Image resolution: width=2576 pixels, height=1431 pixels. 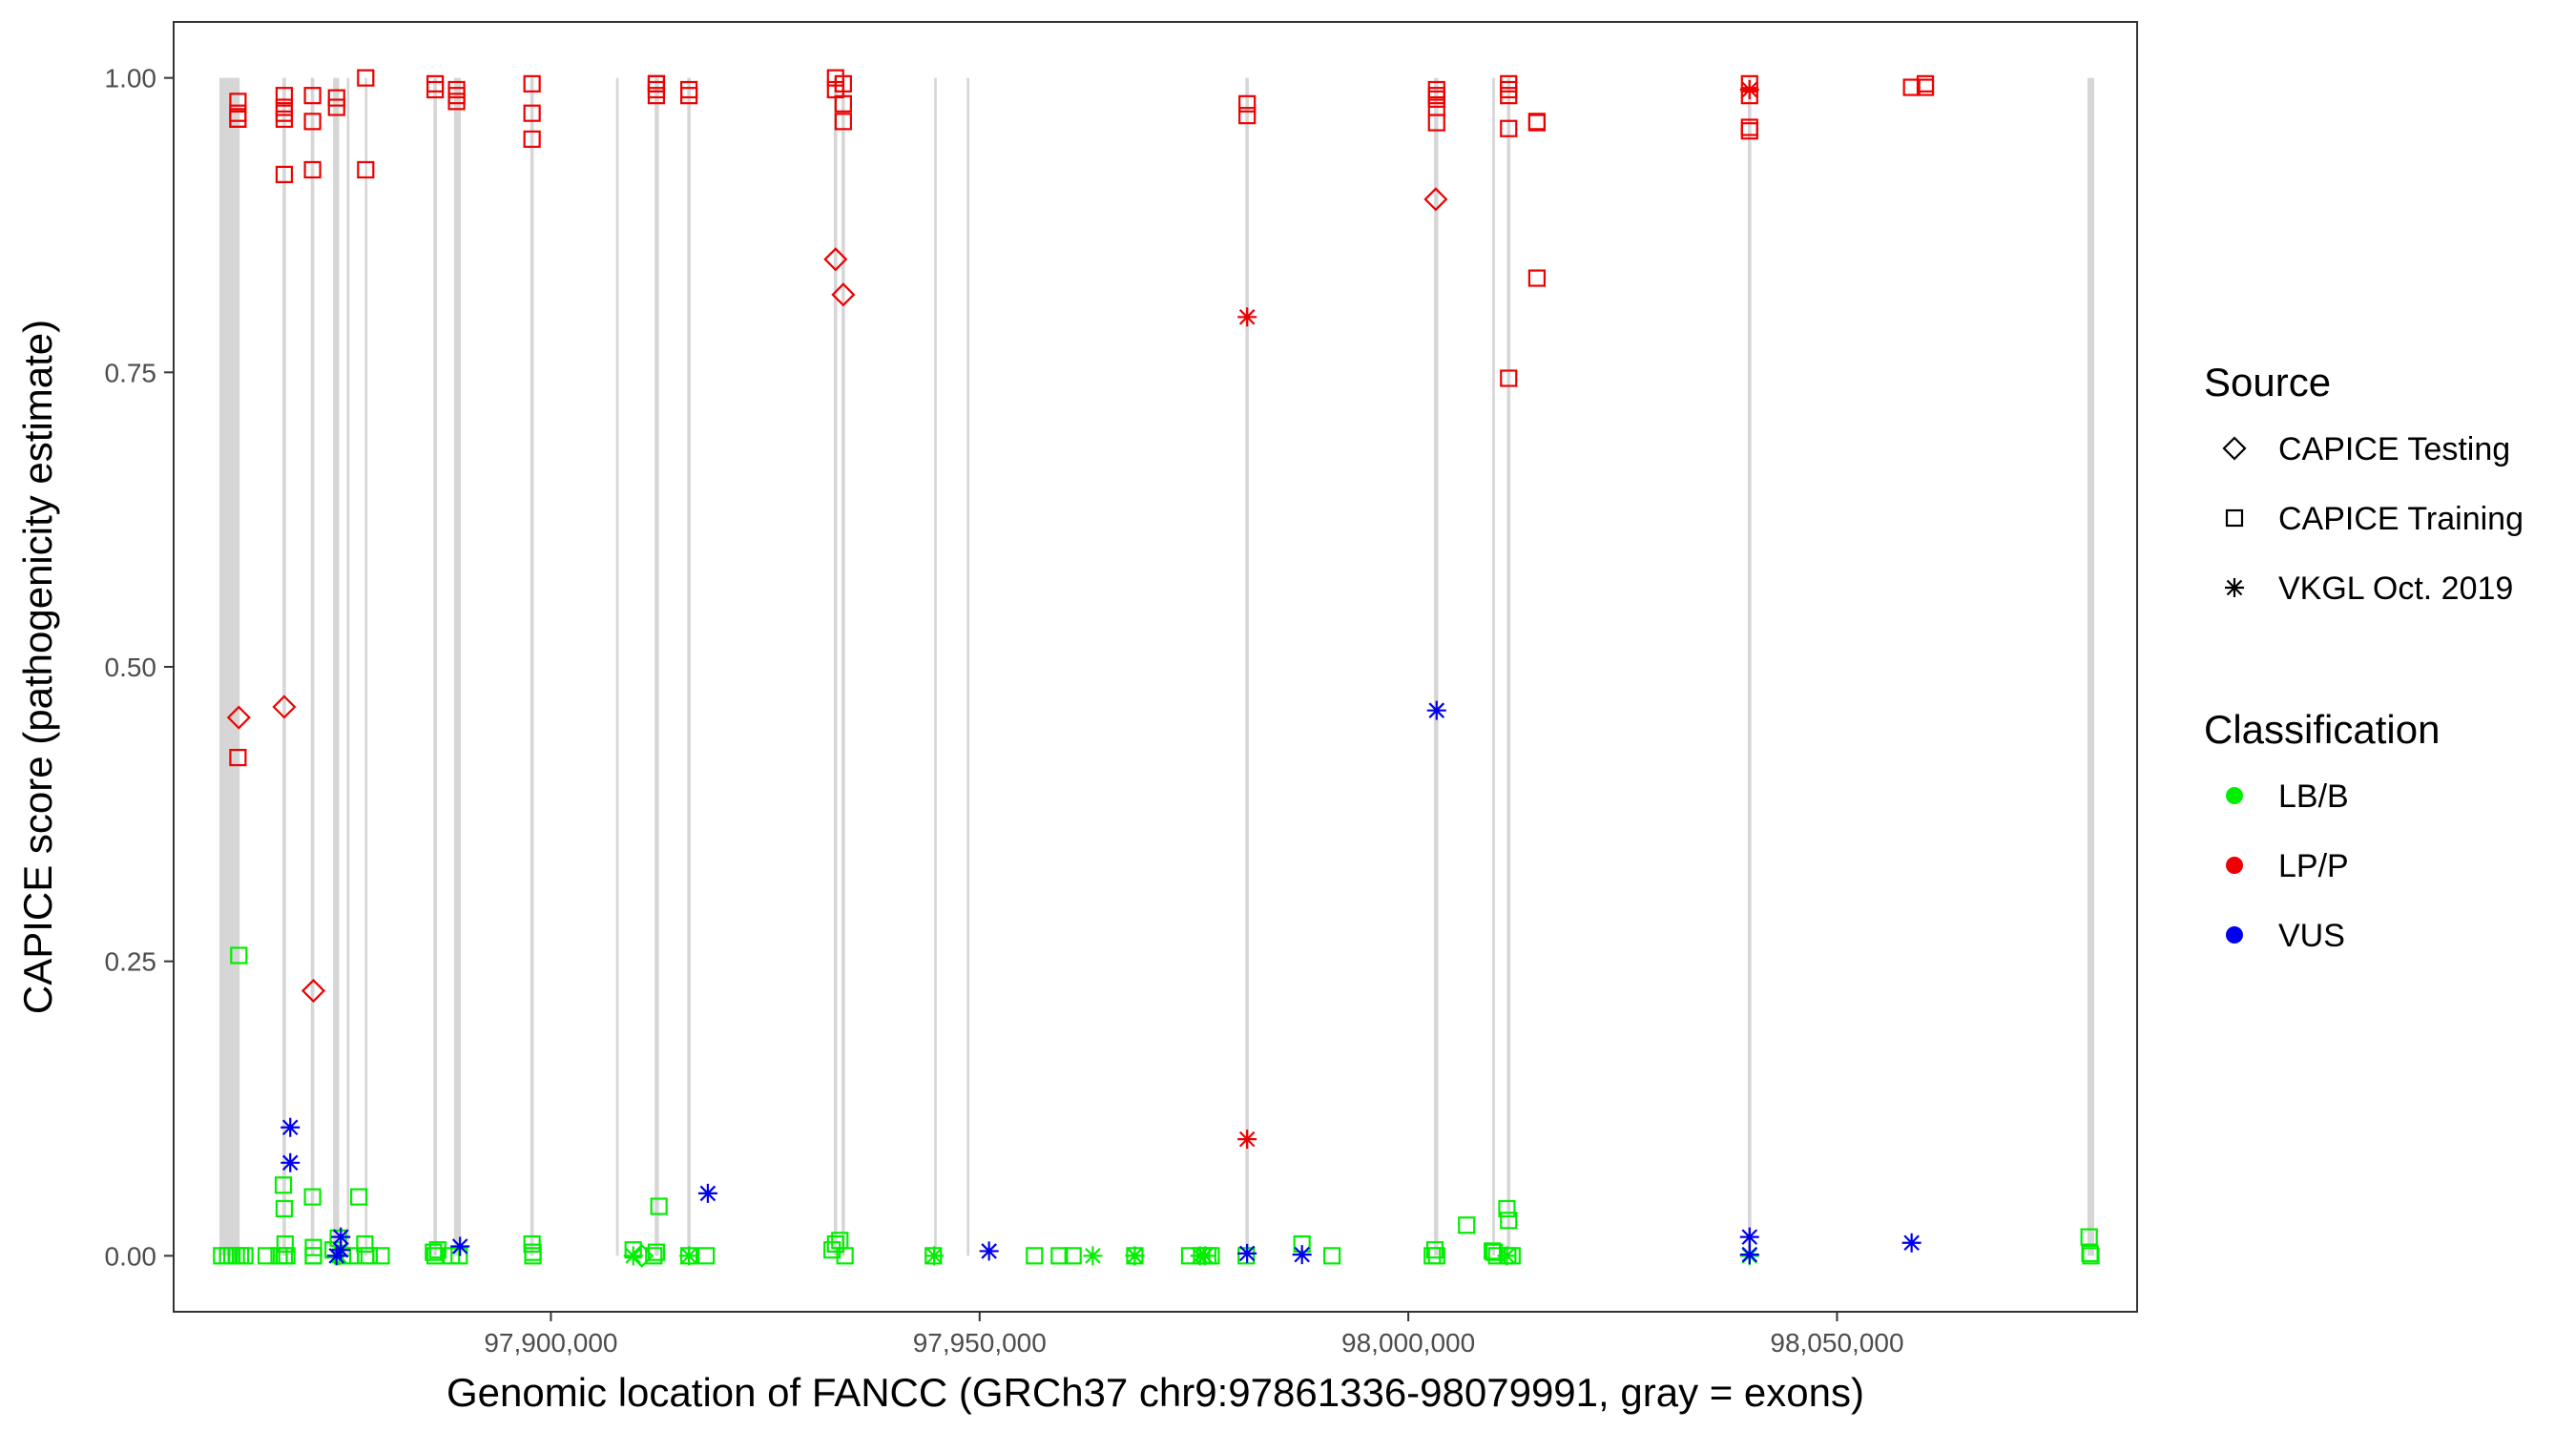 I want to click on x-axis: 97,900,000 97,950,000 98,000,000 98,050,000, so click(x=1194, y=1335).